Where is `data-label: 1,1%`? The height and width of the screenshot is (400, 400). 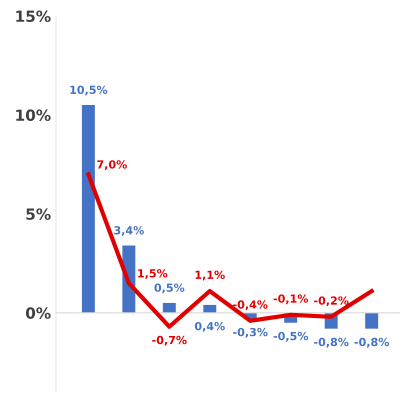 data-label: 1,1% is located at coordinates (210, 275).